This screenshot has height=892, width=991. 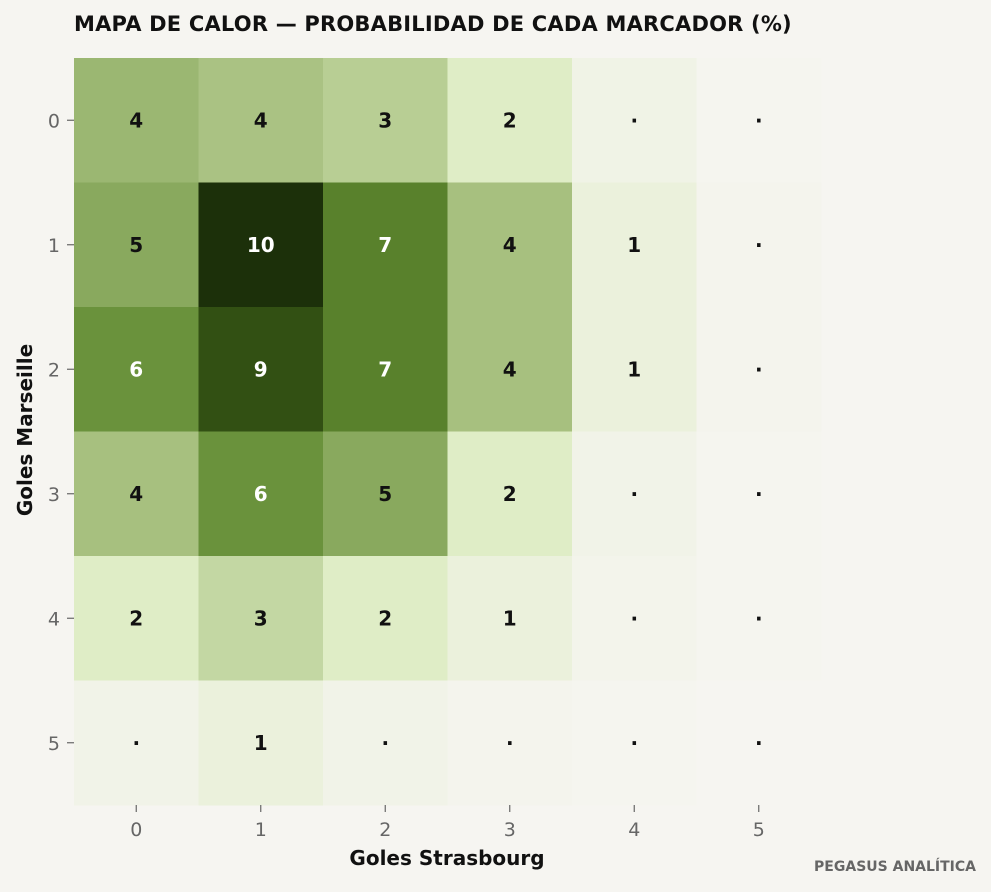 What do you see at coordinates (54, 246) in the screenshot?
I see `y-tick-label-1: 1` at bounding box center [54, 246].